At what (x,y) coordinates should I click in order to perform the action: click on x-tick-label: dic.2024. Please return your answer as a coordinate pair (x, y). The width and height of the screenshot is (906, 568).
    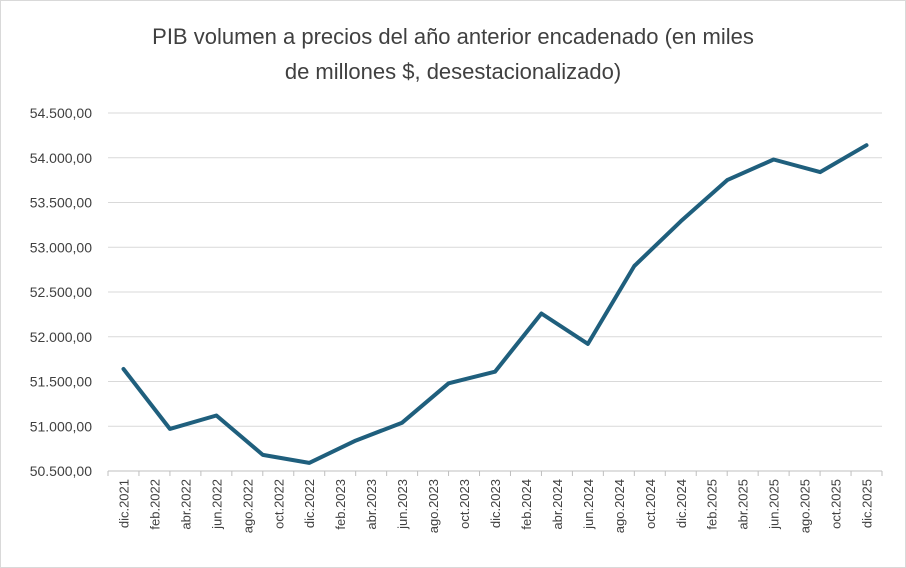
    Looking at the image, I should click on (681, 503).